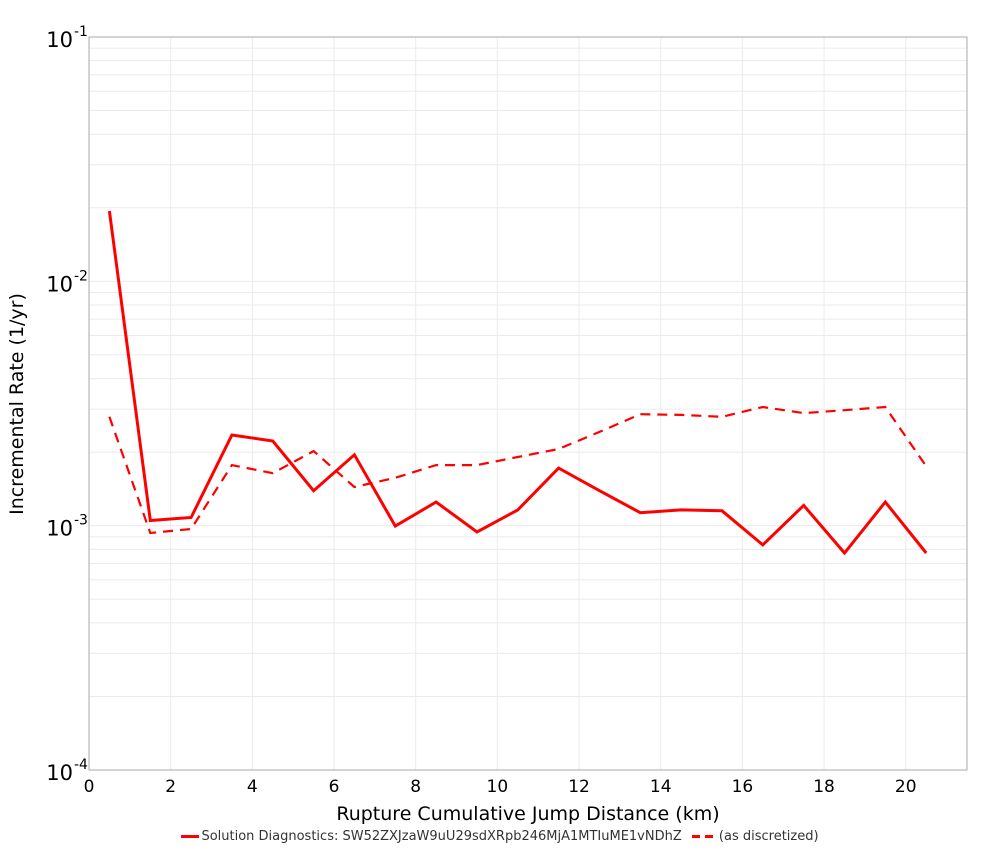 The image size is (1000, 850). I want to click on x-tick-label: 6, so click(334, 787).